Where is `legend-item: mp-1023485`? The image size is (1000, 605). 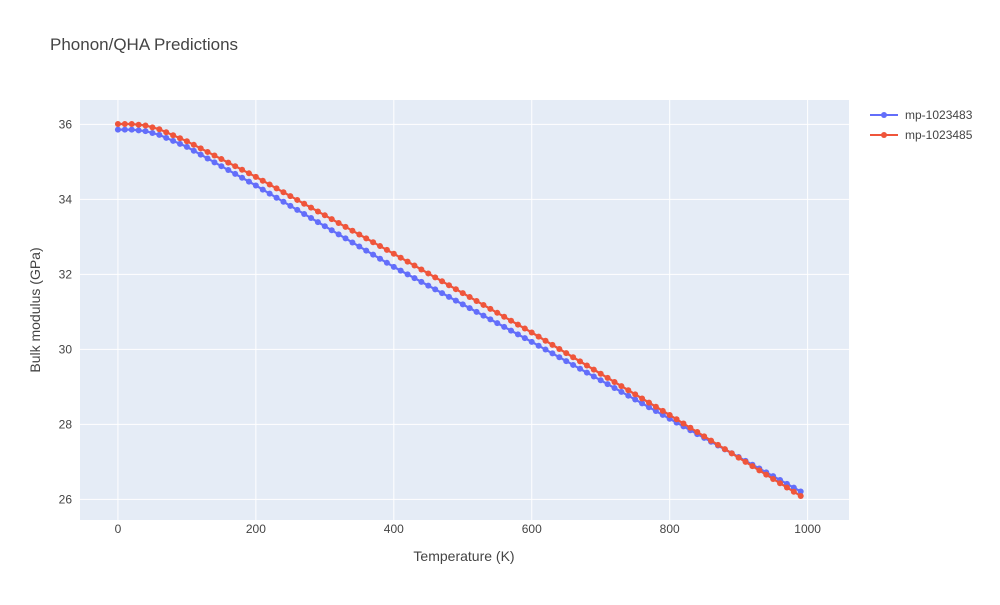
legend-item: mp-1023485 is located at coordinates (921, 135).